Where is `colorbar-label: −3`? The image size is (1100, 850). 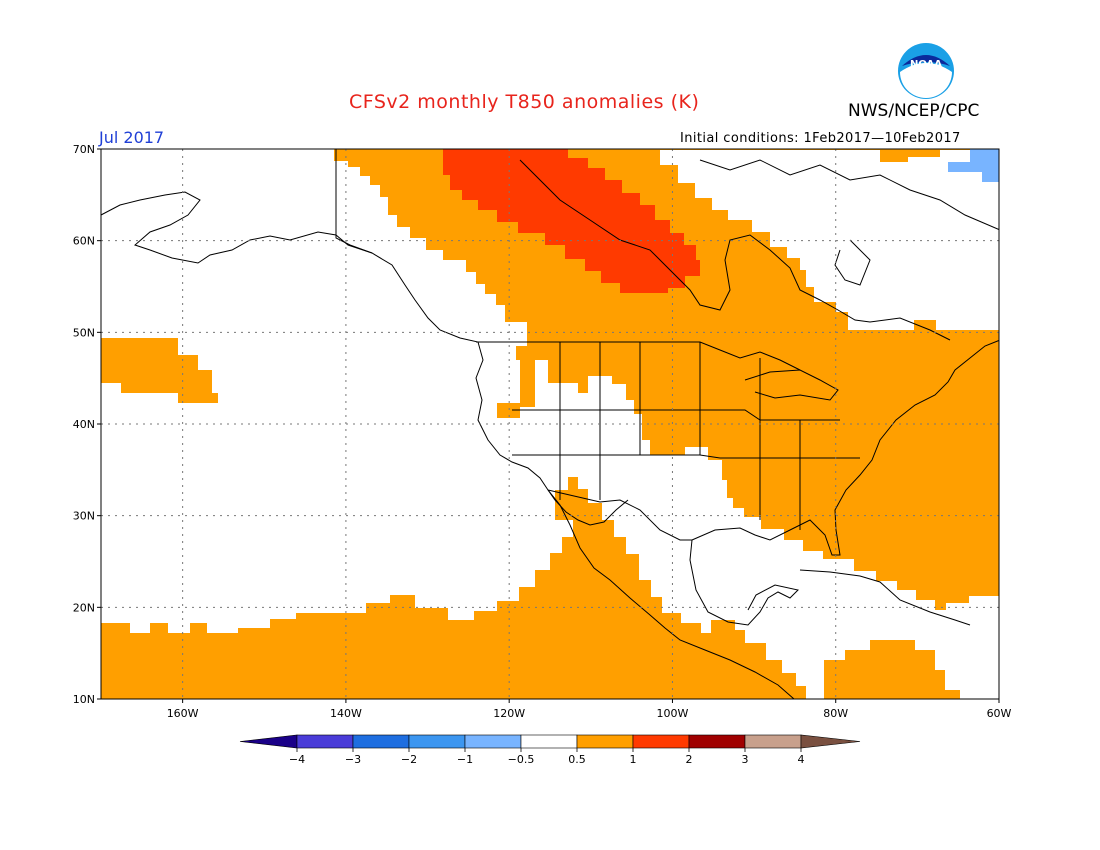
colorbar-label: −3 is located at coordinates (353, 759).